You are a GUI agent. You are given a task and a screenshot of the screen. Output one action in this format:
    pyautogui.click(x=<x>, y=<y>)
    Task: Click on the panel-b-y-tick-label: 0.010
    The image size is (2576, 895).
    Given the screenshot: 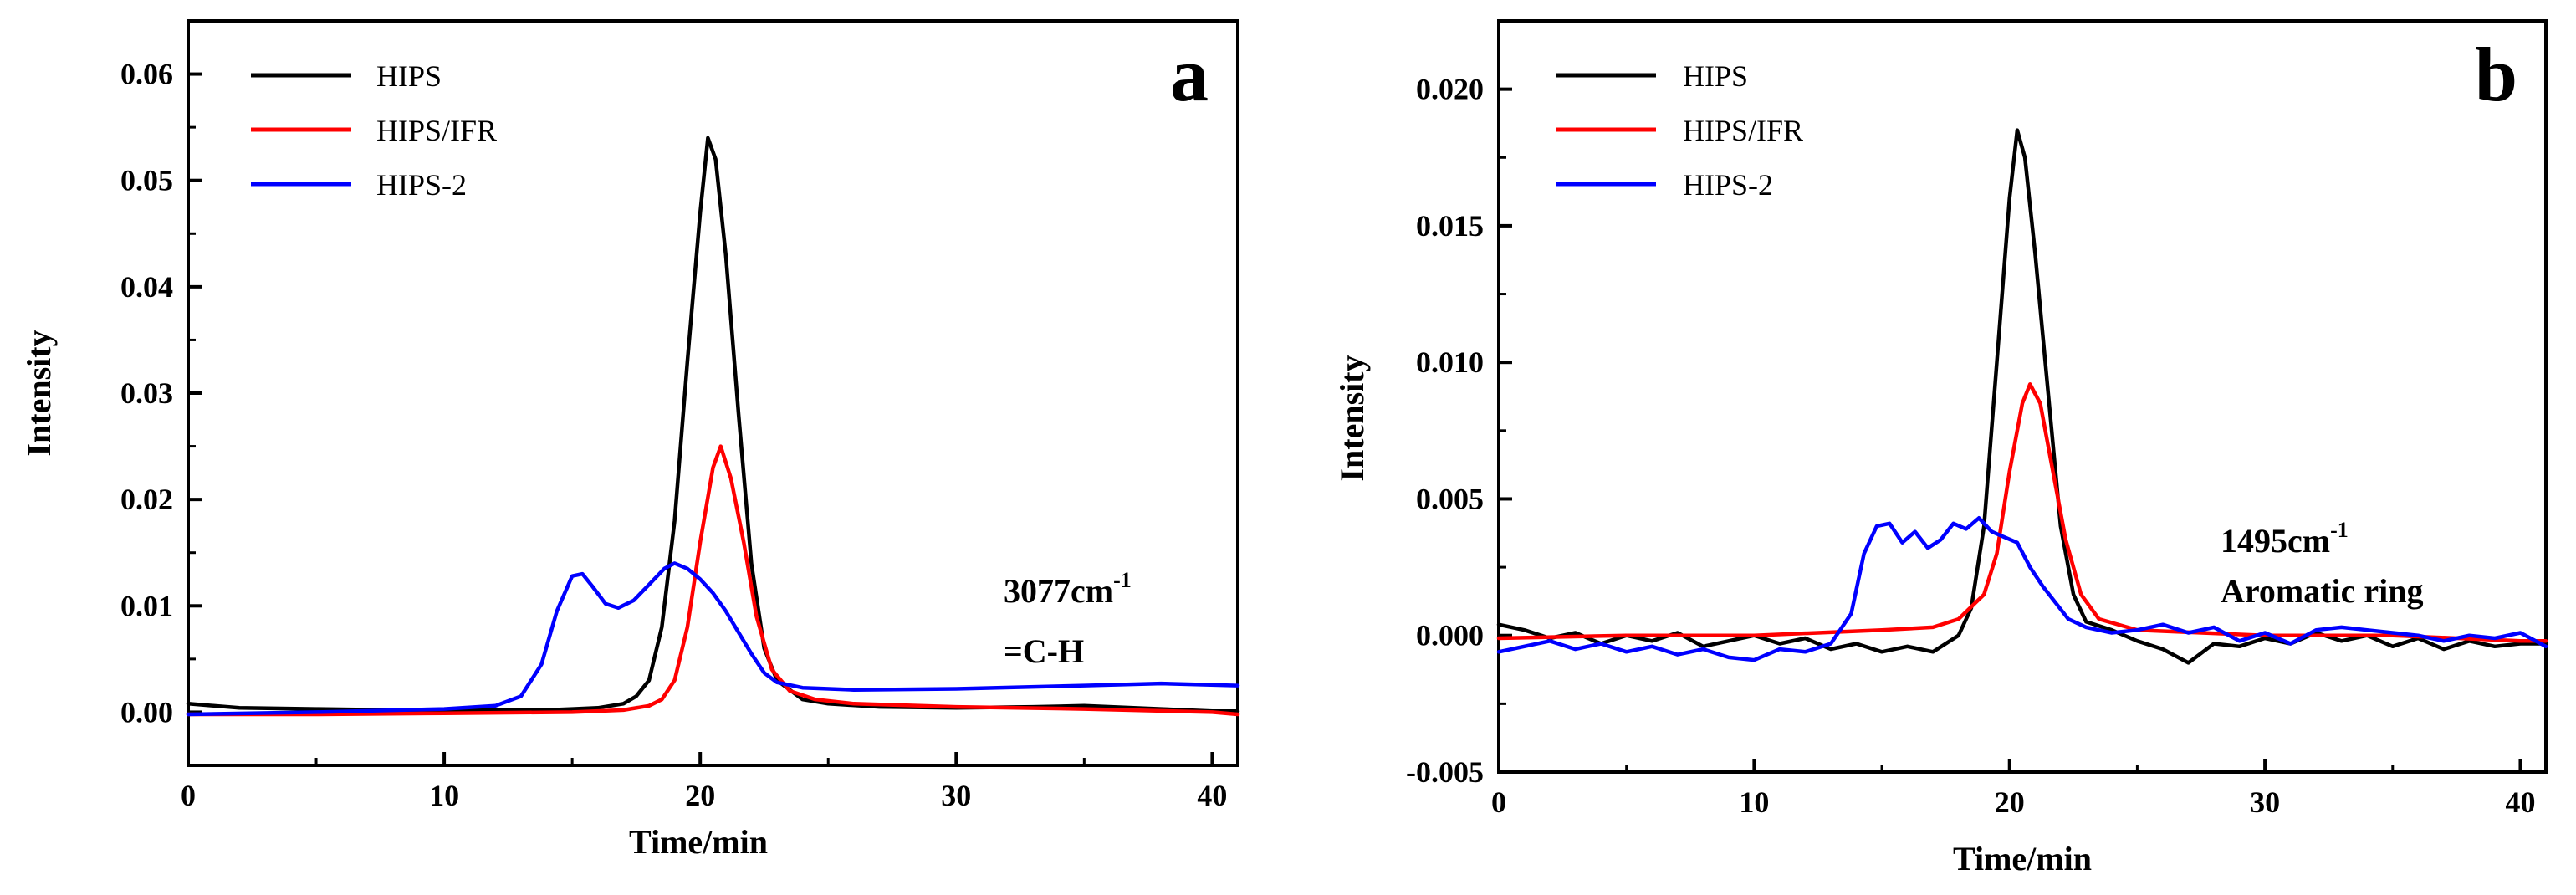 What is the action you would take?
    pyautogui.click(x=1450, y=362)
    